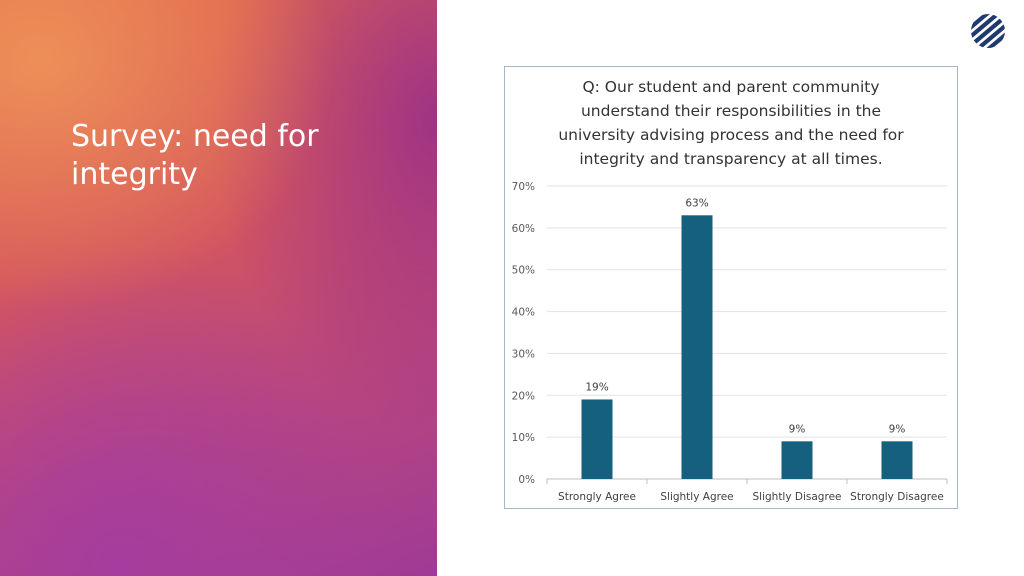  I want to click on chart-title-line: Q: Our student and parent community, so click(731, 87).